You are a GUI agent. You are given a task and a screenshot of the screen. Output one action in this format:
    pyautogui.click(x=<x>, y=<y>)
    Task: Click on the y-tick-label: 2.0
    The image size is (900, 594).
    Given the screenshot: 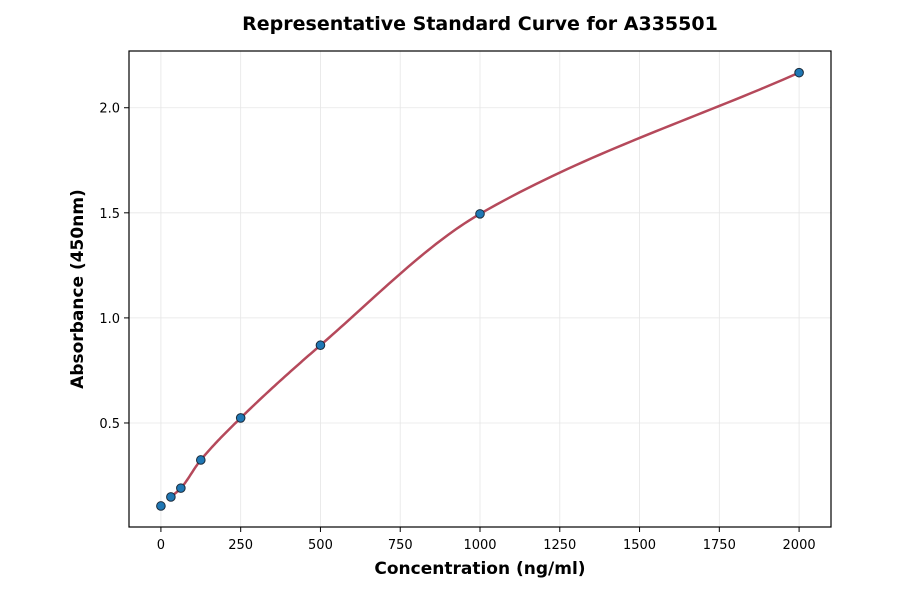 What is the action you would take?
    pyautogui.click(x=109, y=109)
    